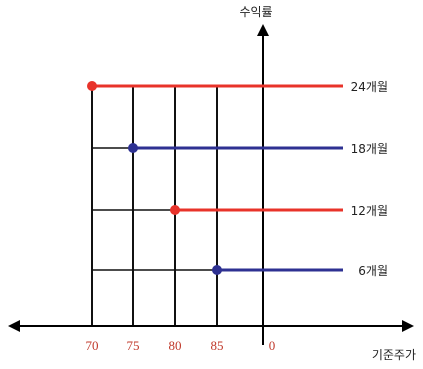 Image resolution: width=423 pixels, height=369 pixels. Describe the element at coordinates (373, 271) in the screenshot. I see `series-label-4: 6개월` at that location.